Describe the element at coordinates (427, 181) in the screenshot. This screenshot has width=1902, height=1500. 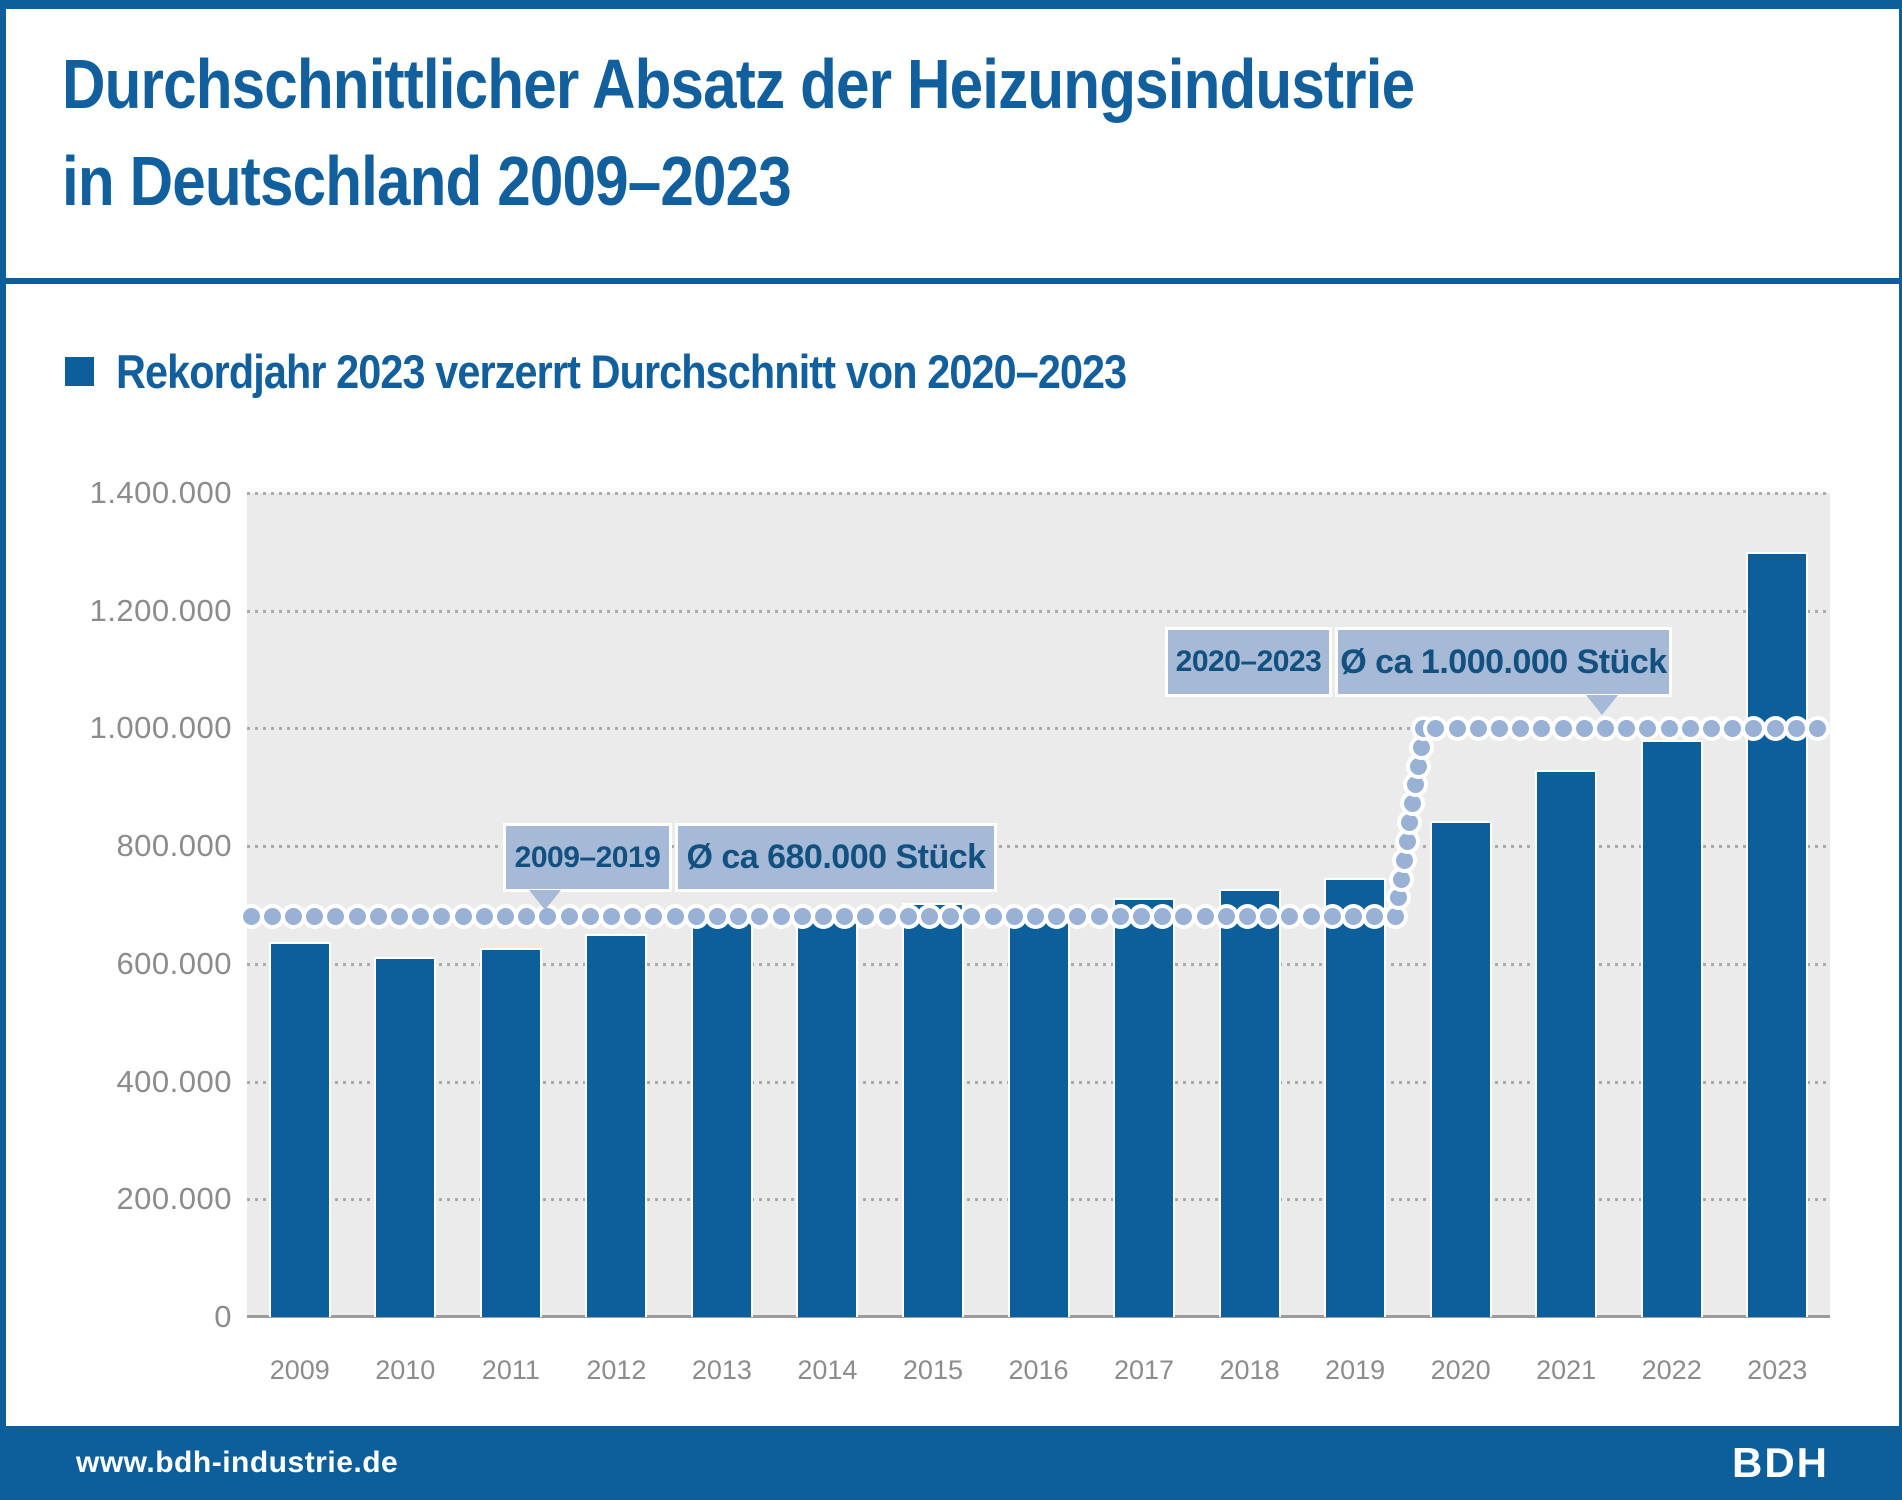
I see `page-title-line2: in Deutschland 2009–2023` at that location.